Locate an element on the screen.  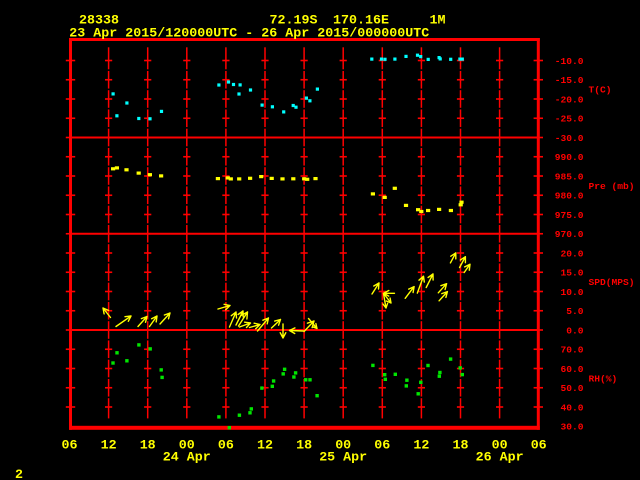
svg-text: 60.0 is located at coordinates (571, 369).